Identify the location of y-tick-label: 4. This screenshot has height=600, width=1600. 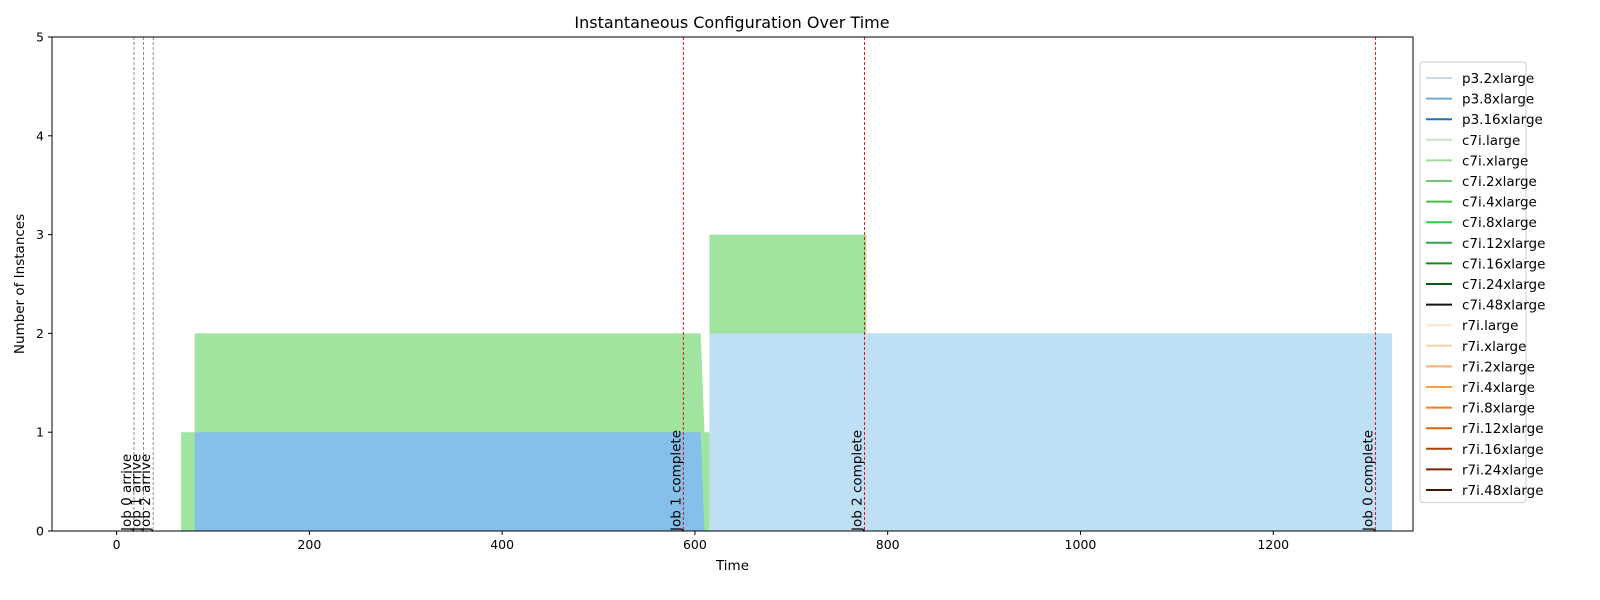
(40, 135).